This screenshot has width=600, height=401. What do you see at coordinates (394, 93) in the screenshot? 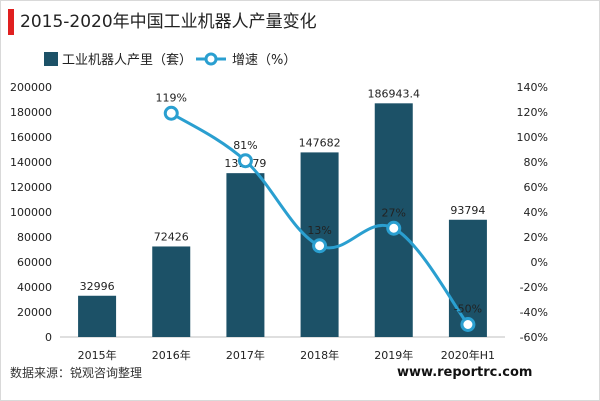
I see `bar-value-label: 186943.4` at bounding box center [394, 93].